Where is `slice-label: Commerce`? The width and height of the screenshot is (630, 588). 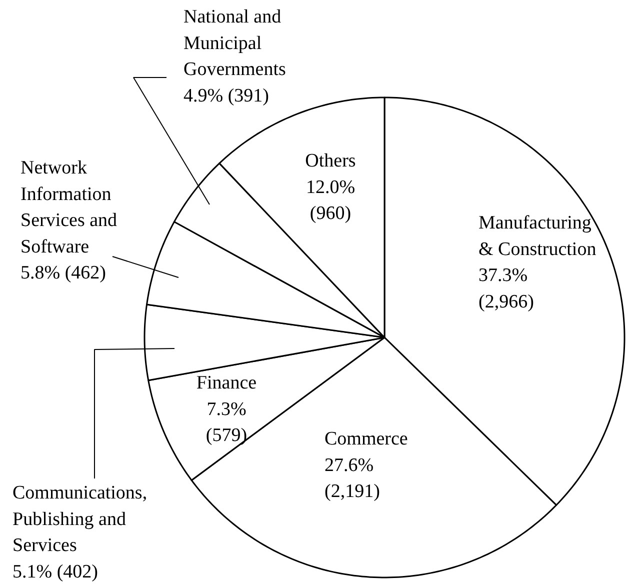 slice-label: Commerce is located at coordinates (366, 439).